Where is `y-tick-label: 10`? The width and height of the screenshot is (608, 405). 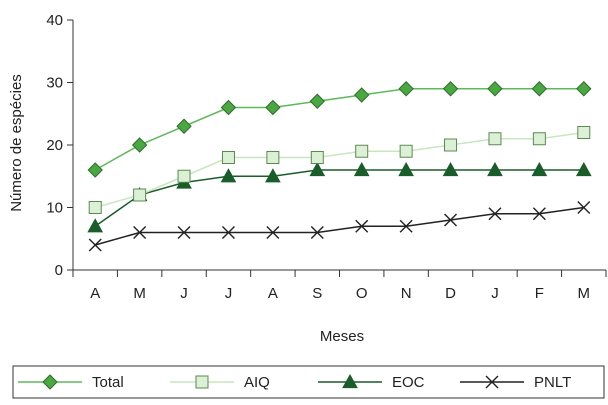 y-tick-label: 10 is located at coordinates (54, 208).